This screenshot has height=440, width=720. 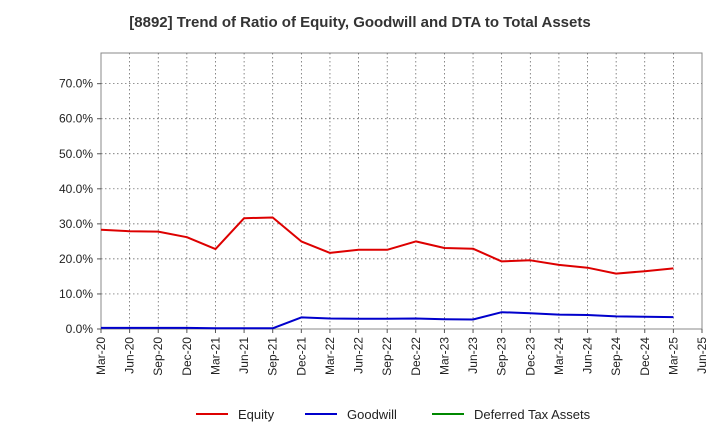 I want to click on x-tick-label: Mar-21, so click(x=215, y=356).